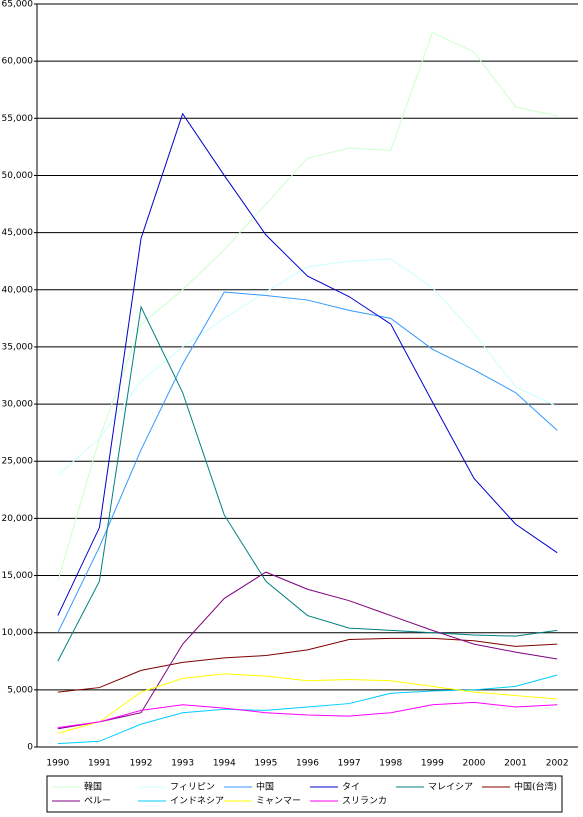 The width and height of the screenshot is (583, 817). Describe the element at coordinates (432, 764) in the screenshot. I see `x-tick-label: 1999` at that location.